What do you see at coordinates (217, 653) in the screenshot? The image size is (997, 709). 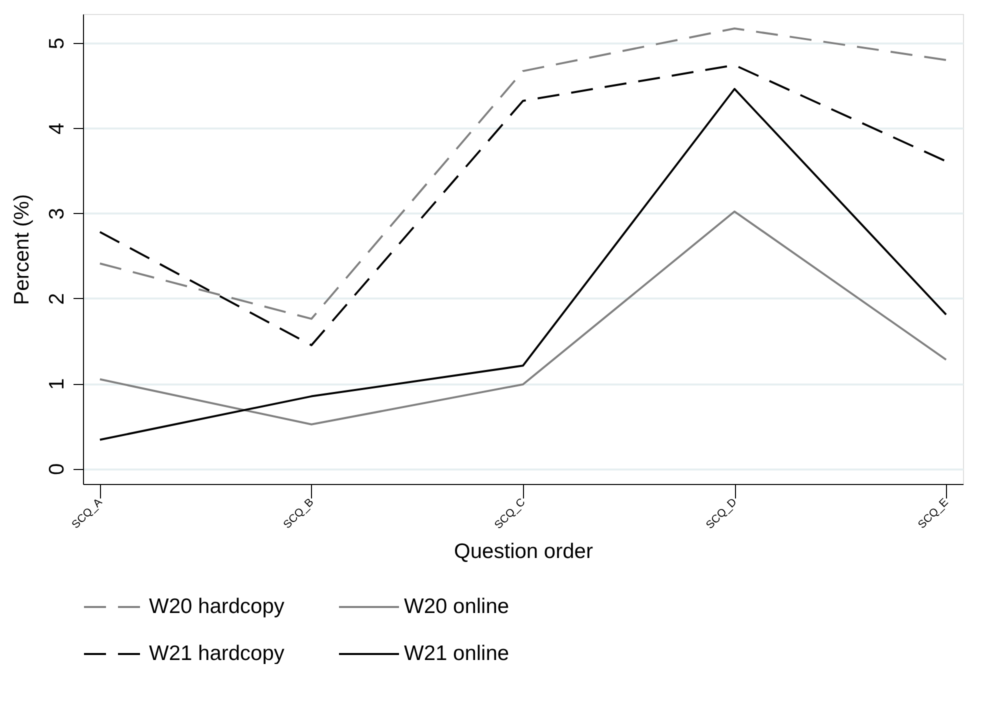 I see `legend-label: W21 hardcopy` at bounding box center [217, 653].